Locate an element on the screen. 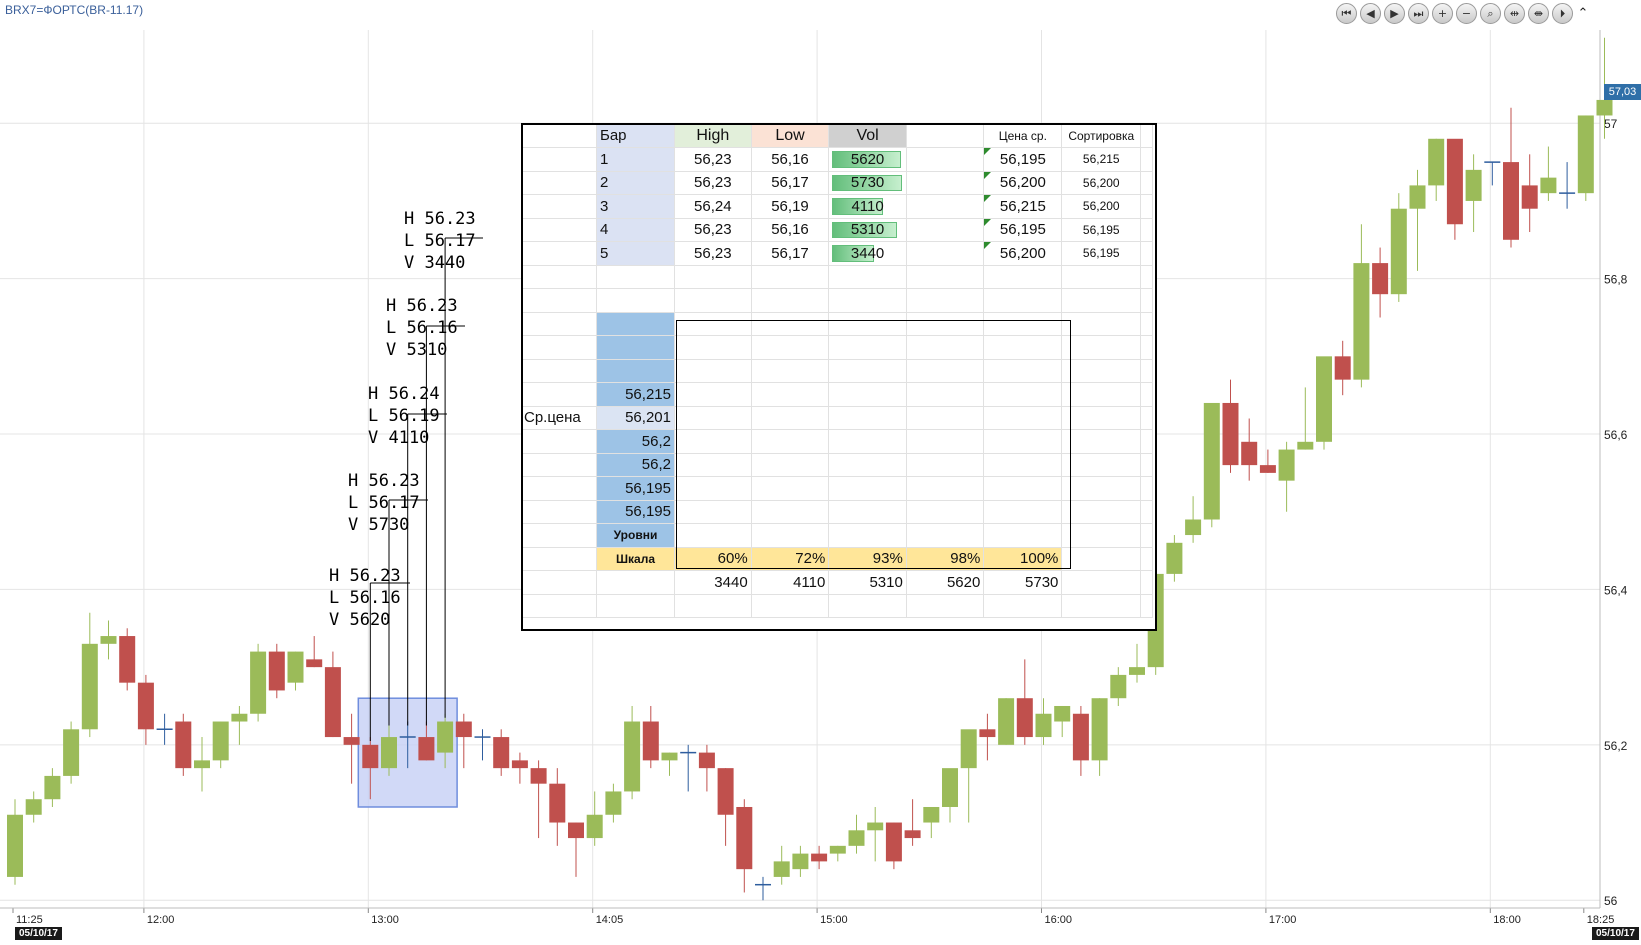  vol-databar is located at coordinates (867, 182).